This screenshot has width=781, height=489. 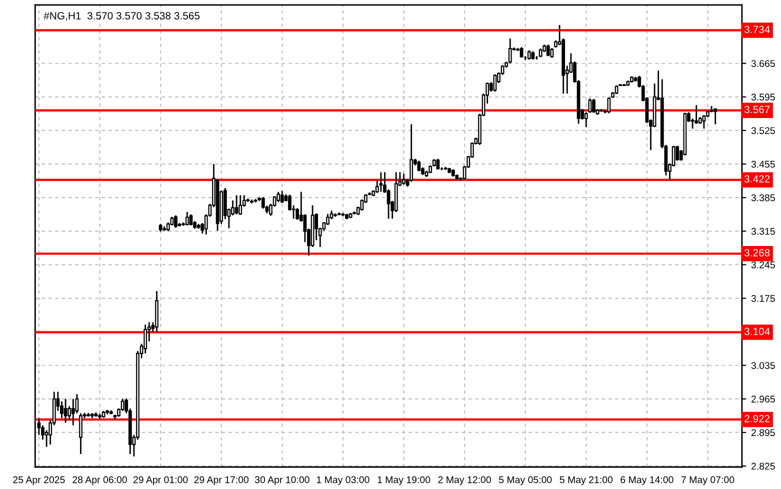 I want to click on x-tick-label: 2 May 12:00, so click(x=464, y=481).